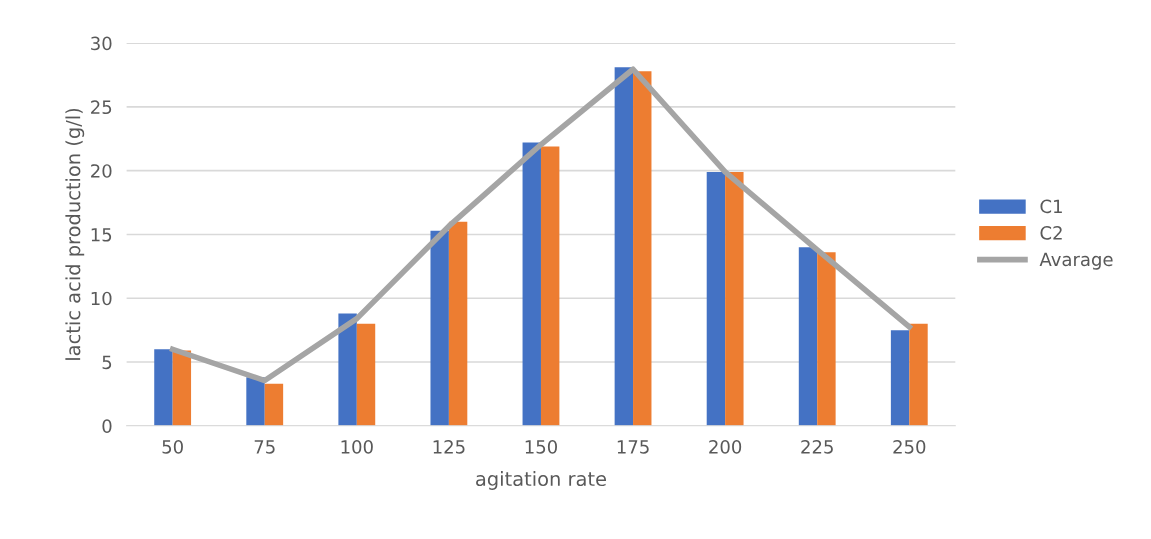 This screenshot has width=1151, height=539. What do you see at coordinates (541, 480) in the screenshot?
I see `x-axis-title: agitation rate` at bounding box center [541, 480].